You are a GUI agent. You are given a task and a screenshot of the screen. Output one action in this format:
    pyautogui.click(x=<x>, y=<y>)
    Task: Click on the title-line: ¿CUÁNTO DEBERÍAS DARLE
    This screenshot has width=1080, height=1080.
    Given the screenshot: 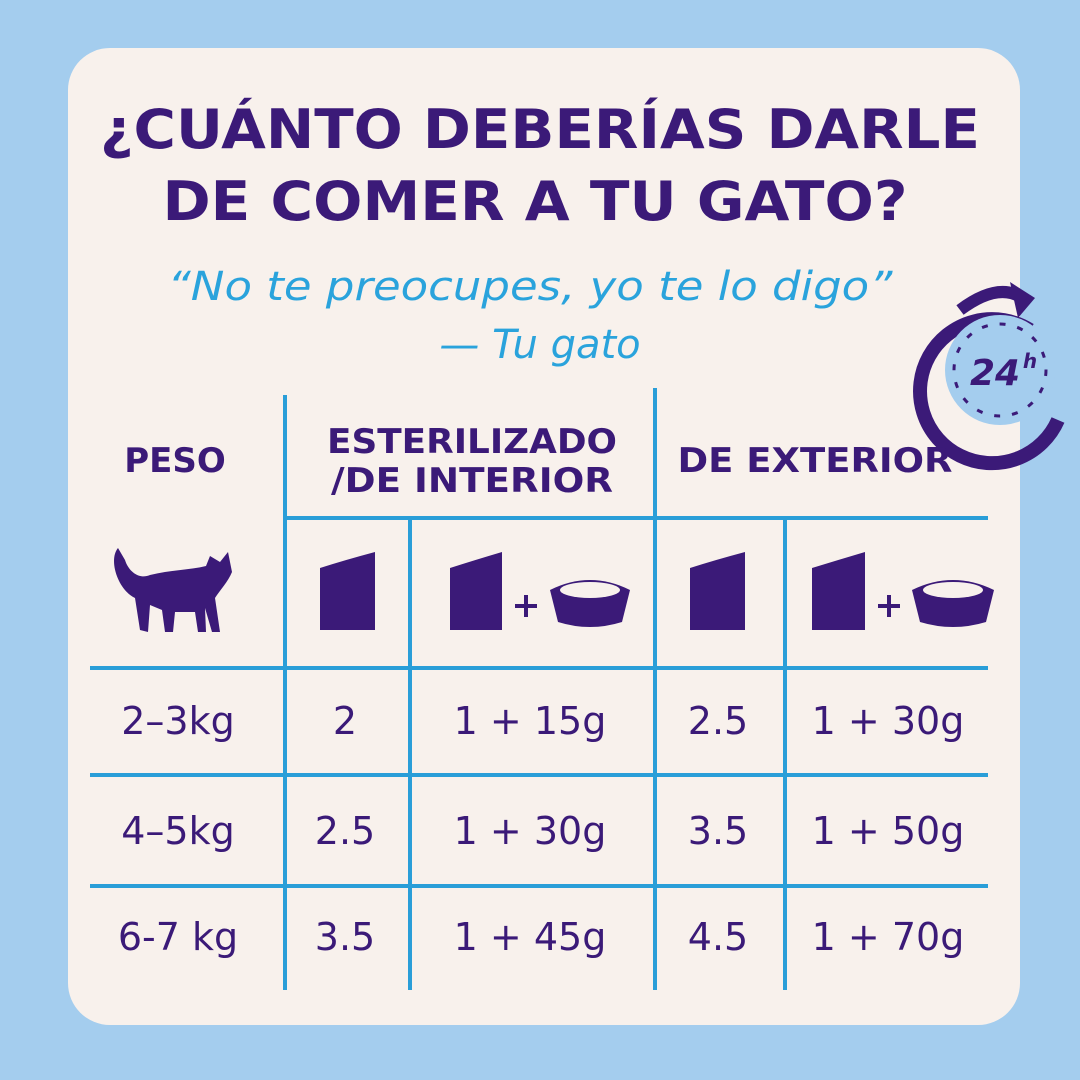 What is the action you would take?
    pyautogui.click(x=540, y=129)
    